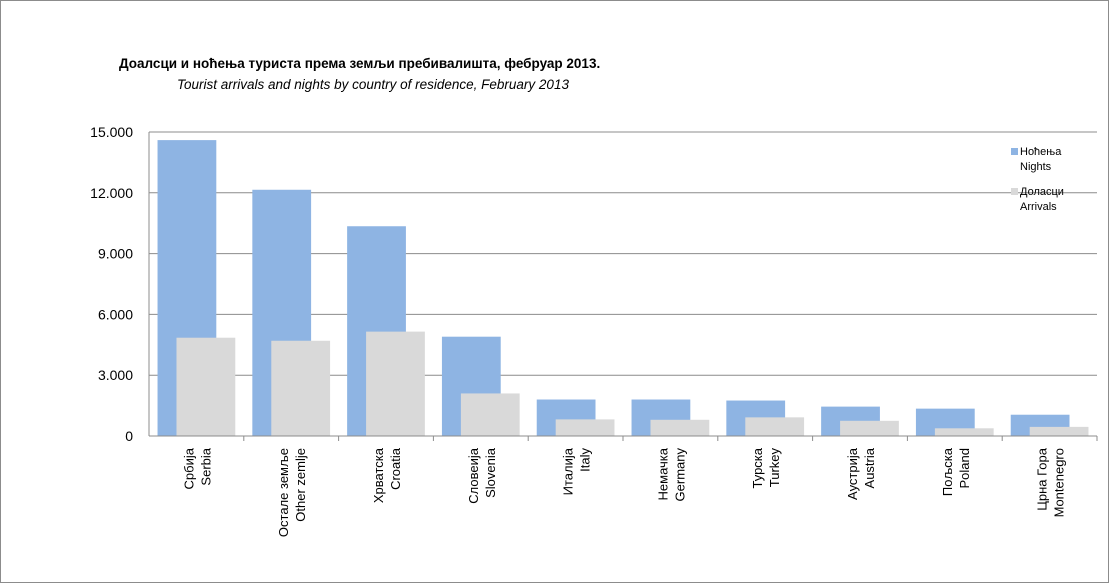 The height and width of the screenshot is (585, 1111). What do you see at coordinates (300, 485) in the screenshot?
I see `x-tick-label: Other zemlje` at bounding box center [300, 485].